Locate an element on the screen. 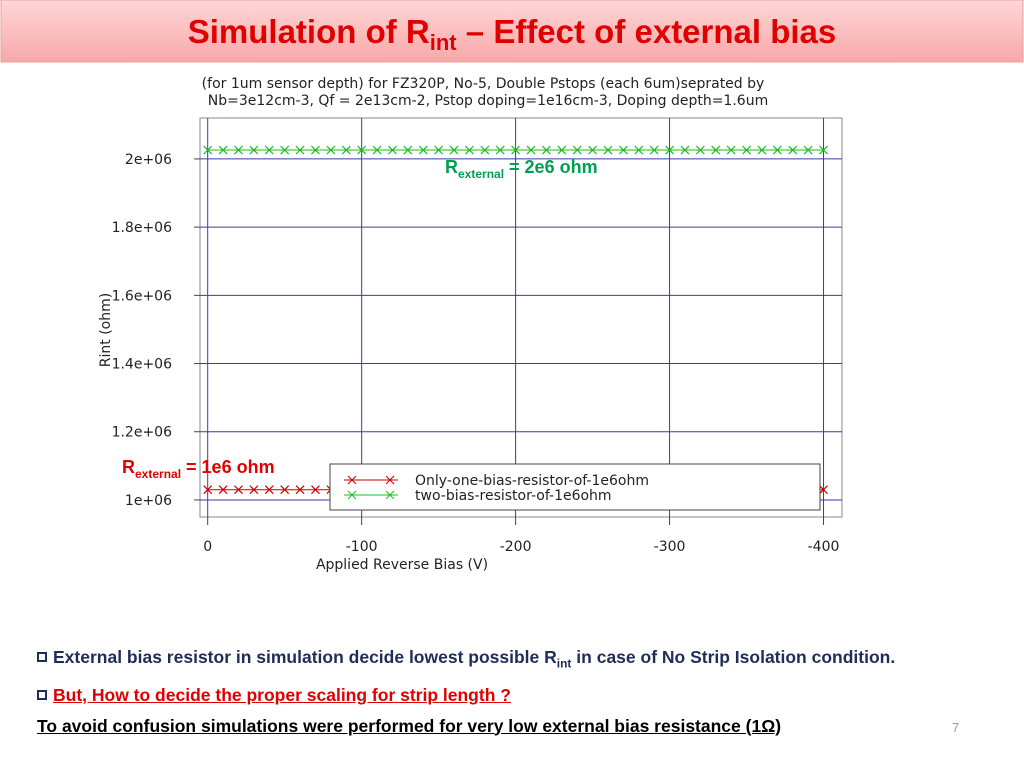  y-tick-label: 1.8e+06 is located at coordinates (142, 228).